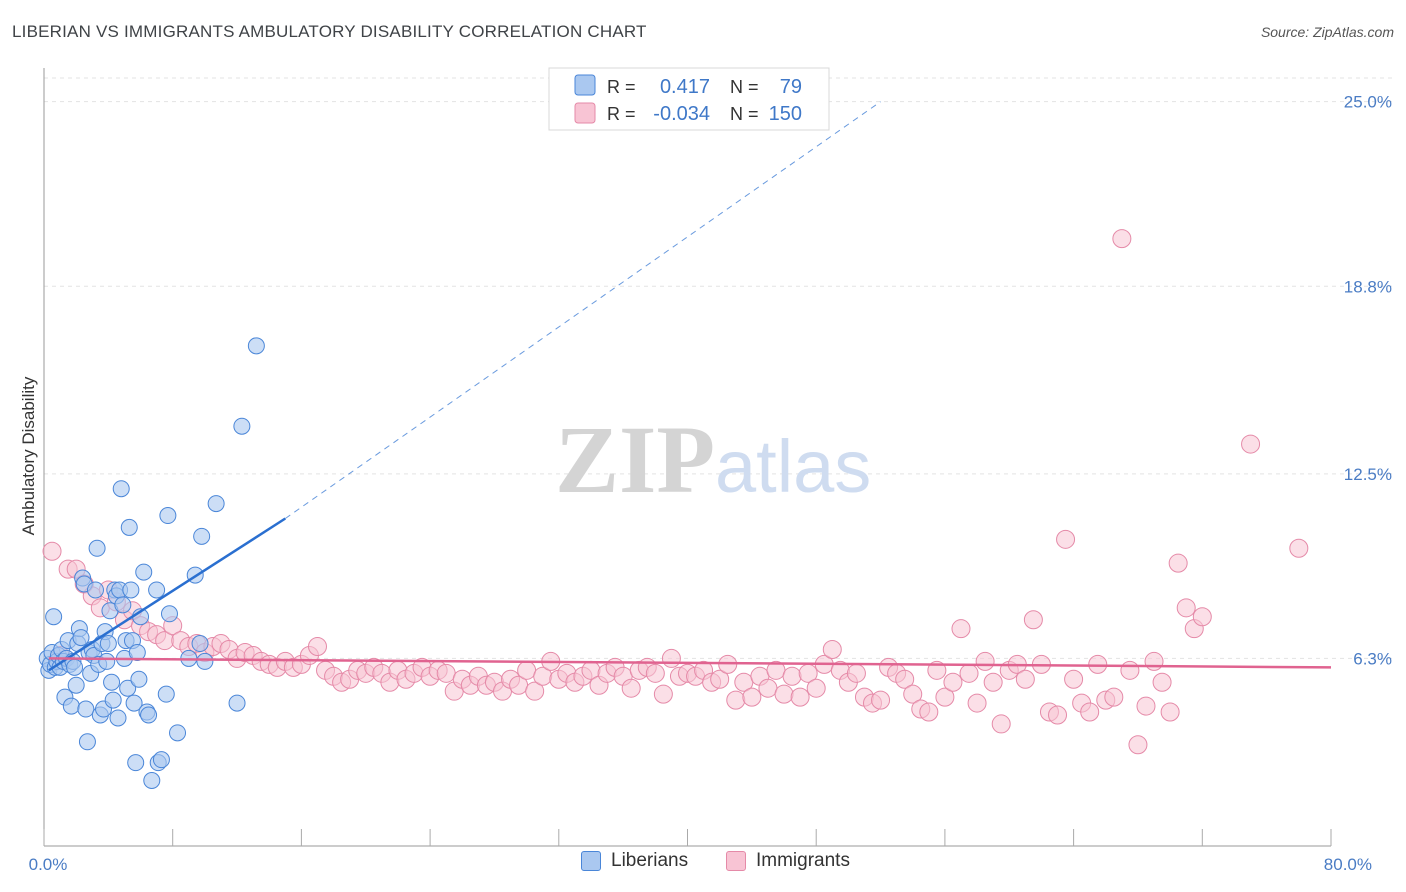 The height and width of the screenshot is (892, 1406). Describe the element at coordinates (650, 860) in the screenshot. I see `legend-label-liberians: Liberians` at that location.